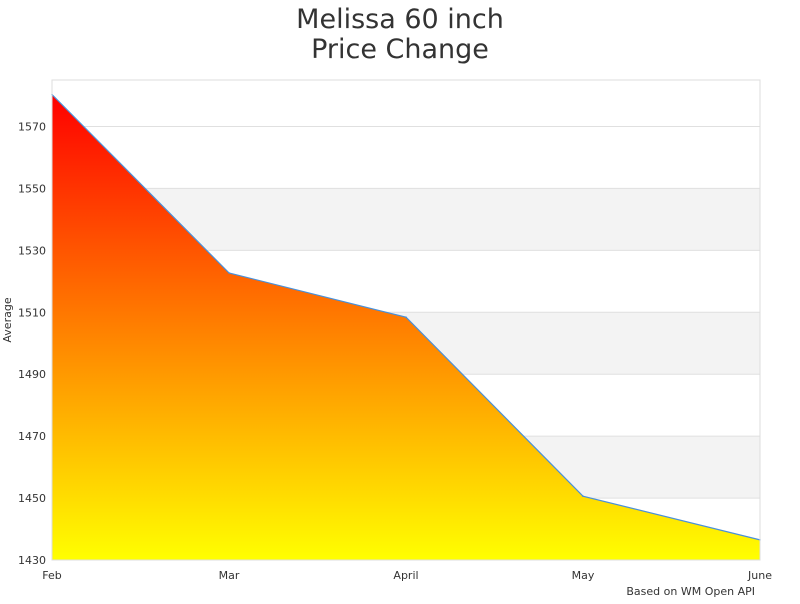 This screenshot has height=604, width=800. What do you see at coordinates (7, 319) in the screenshot?
I see `y-axis-label: Average` at bounding box center [7, 319].